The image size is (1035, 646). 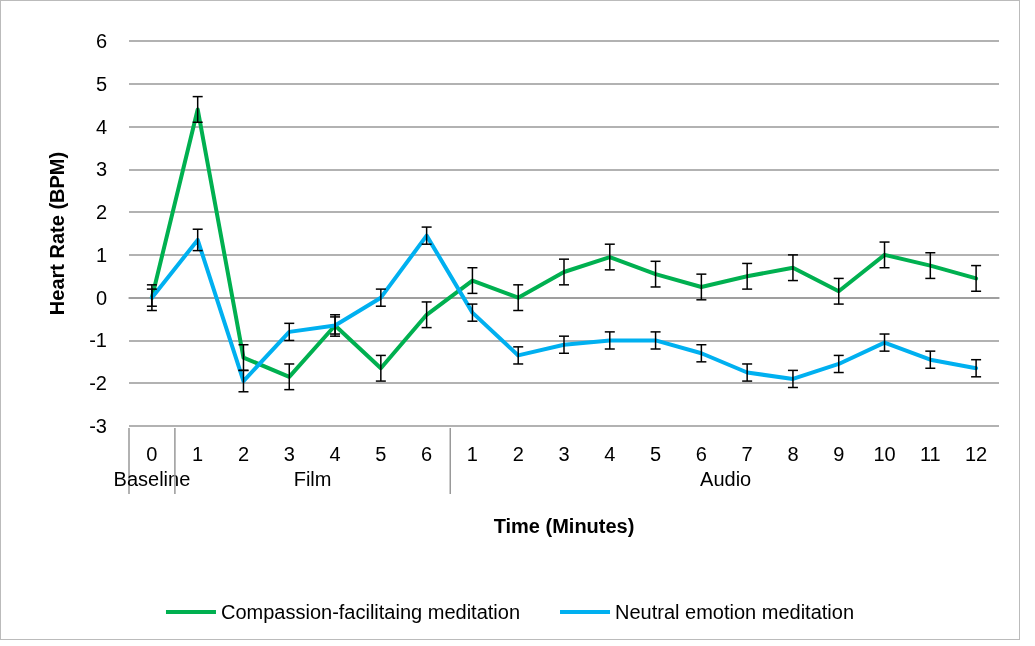 What do you see at coordinates (57, 233) in the screenshot?
I see `y-axis-title: Heart Rate (BPM)` at bounding box center [57, 233].